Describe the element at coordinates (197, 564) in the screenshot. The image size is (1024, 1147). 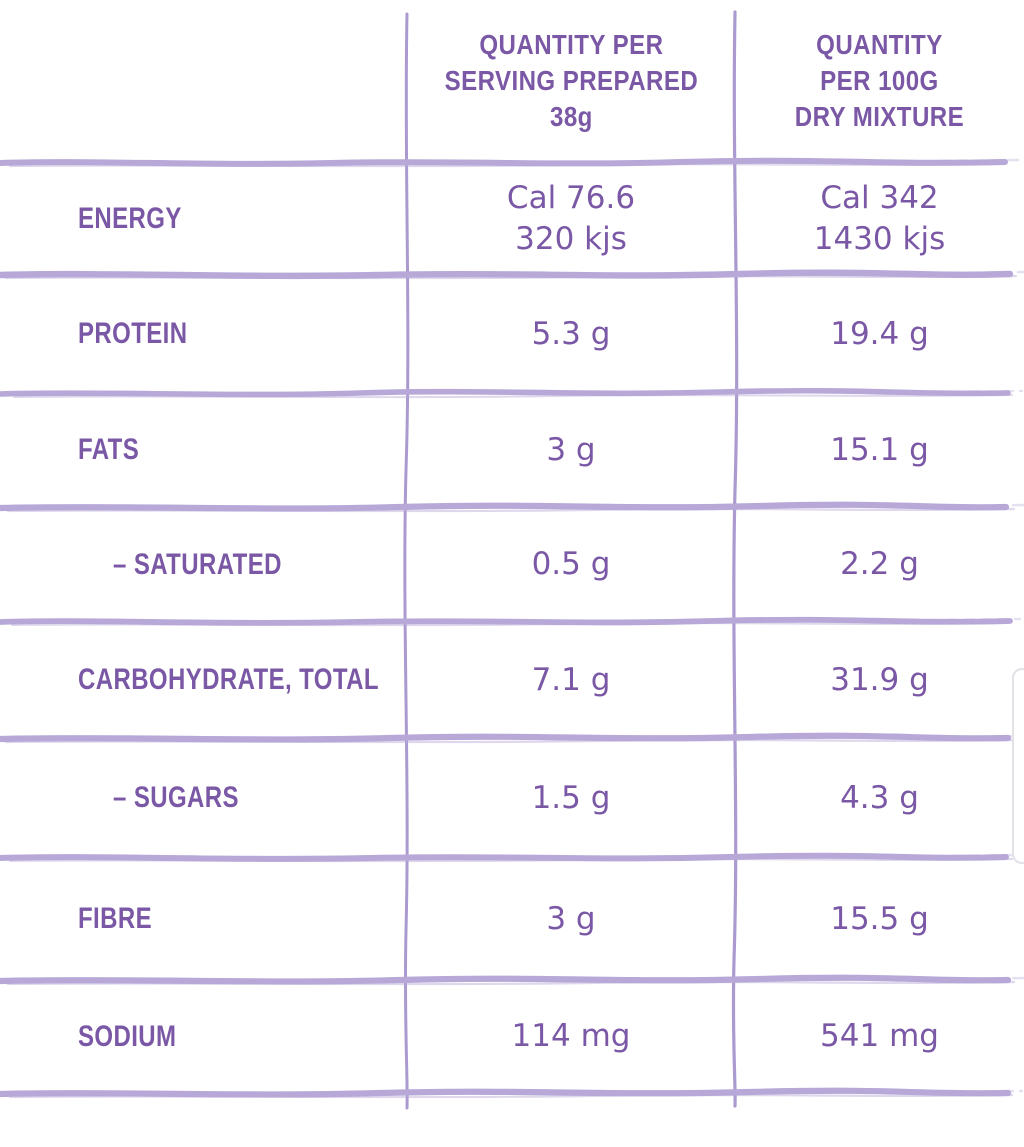
I see `row-label: – SATURATED` at that location.